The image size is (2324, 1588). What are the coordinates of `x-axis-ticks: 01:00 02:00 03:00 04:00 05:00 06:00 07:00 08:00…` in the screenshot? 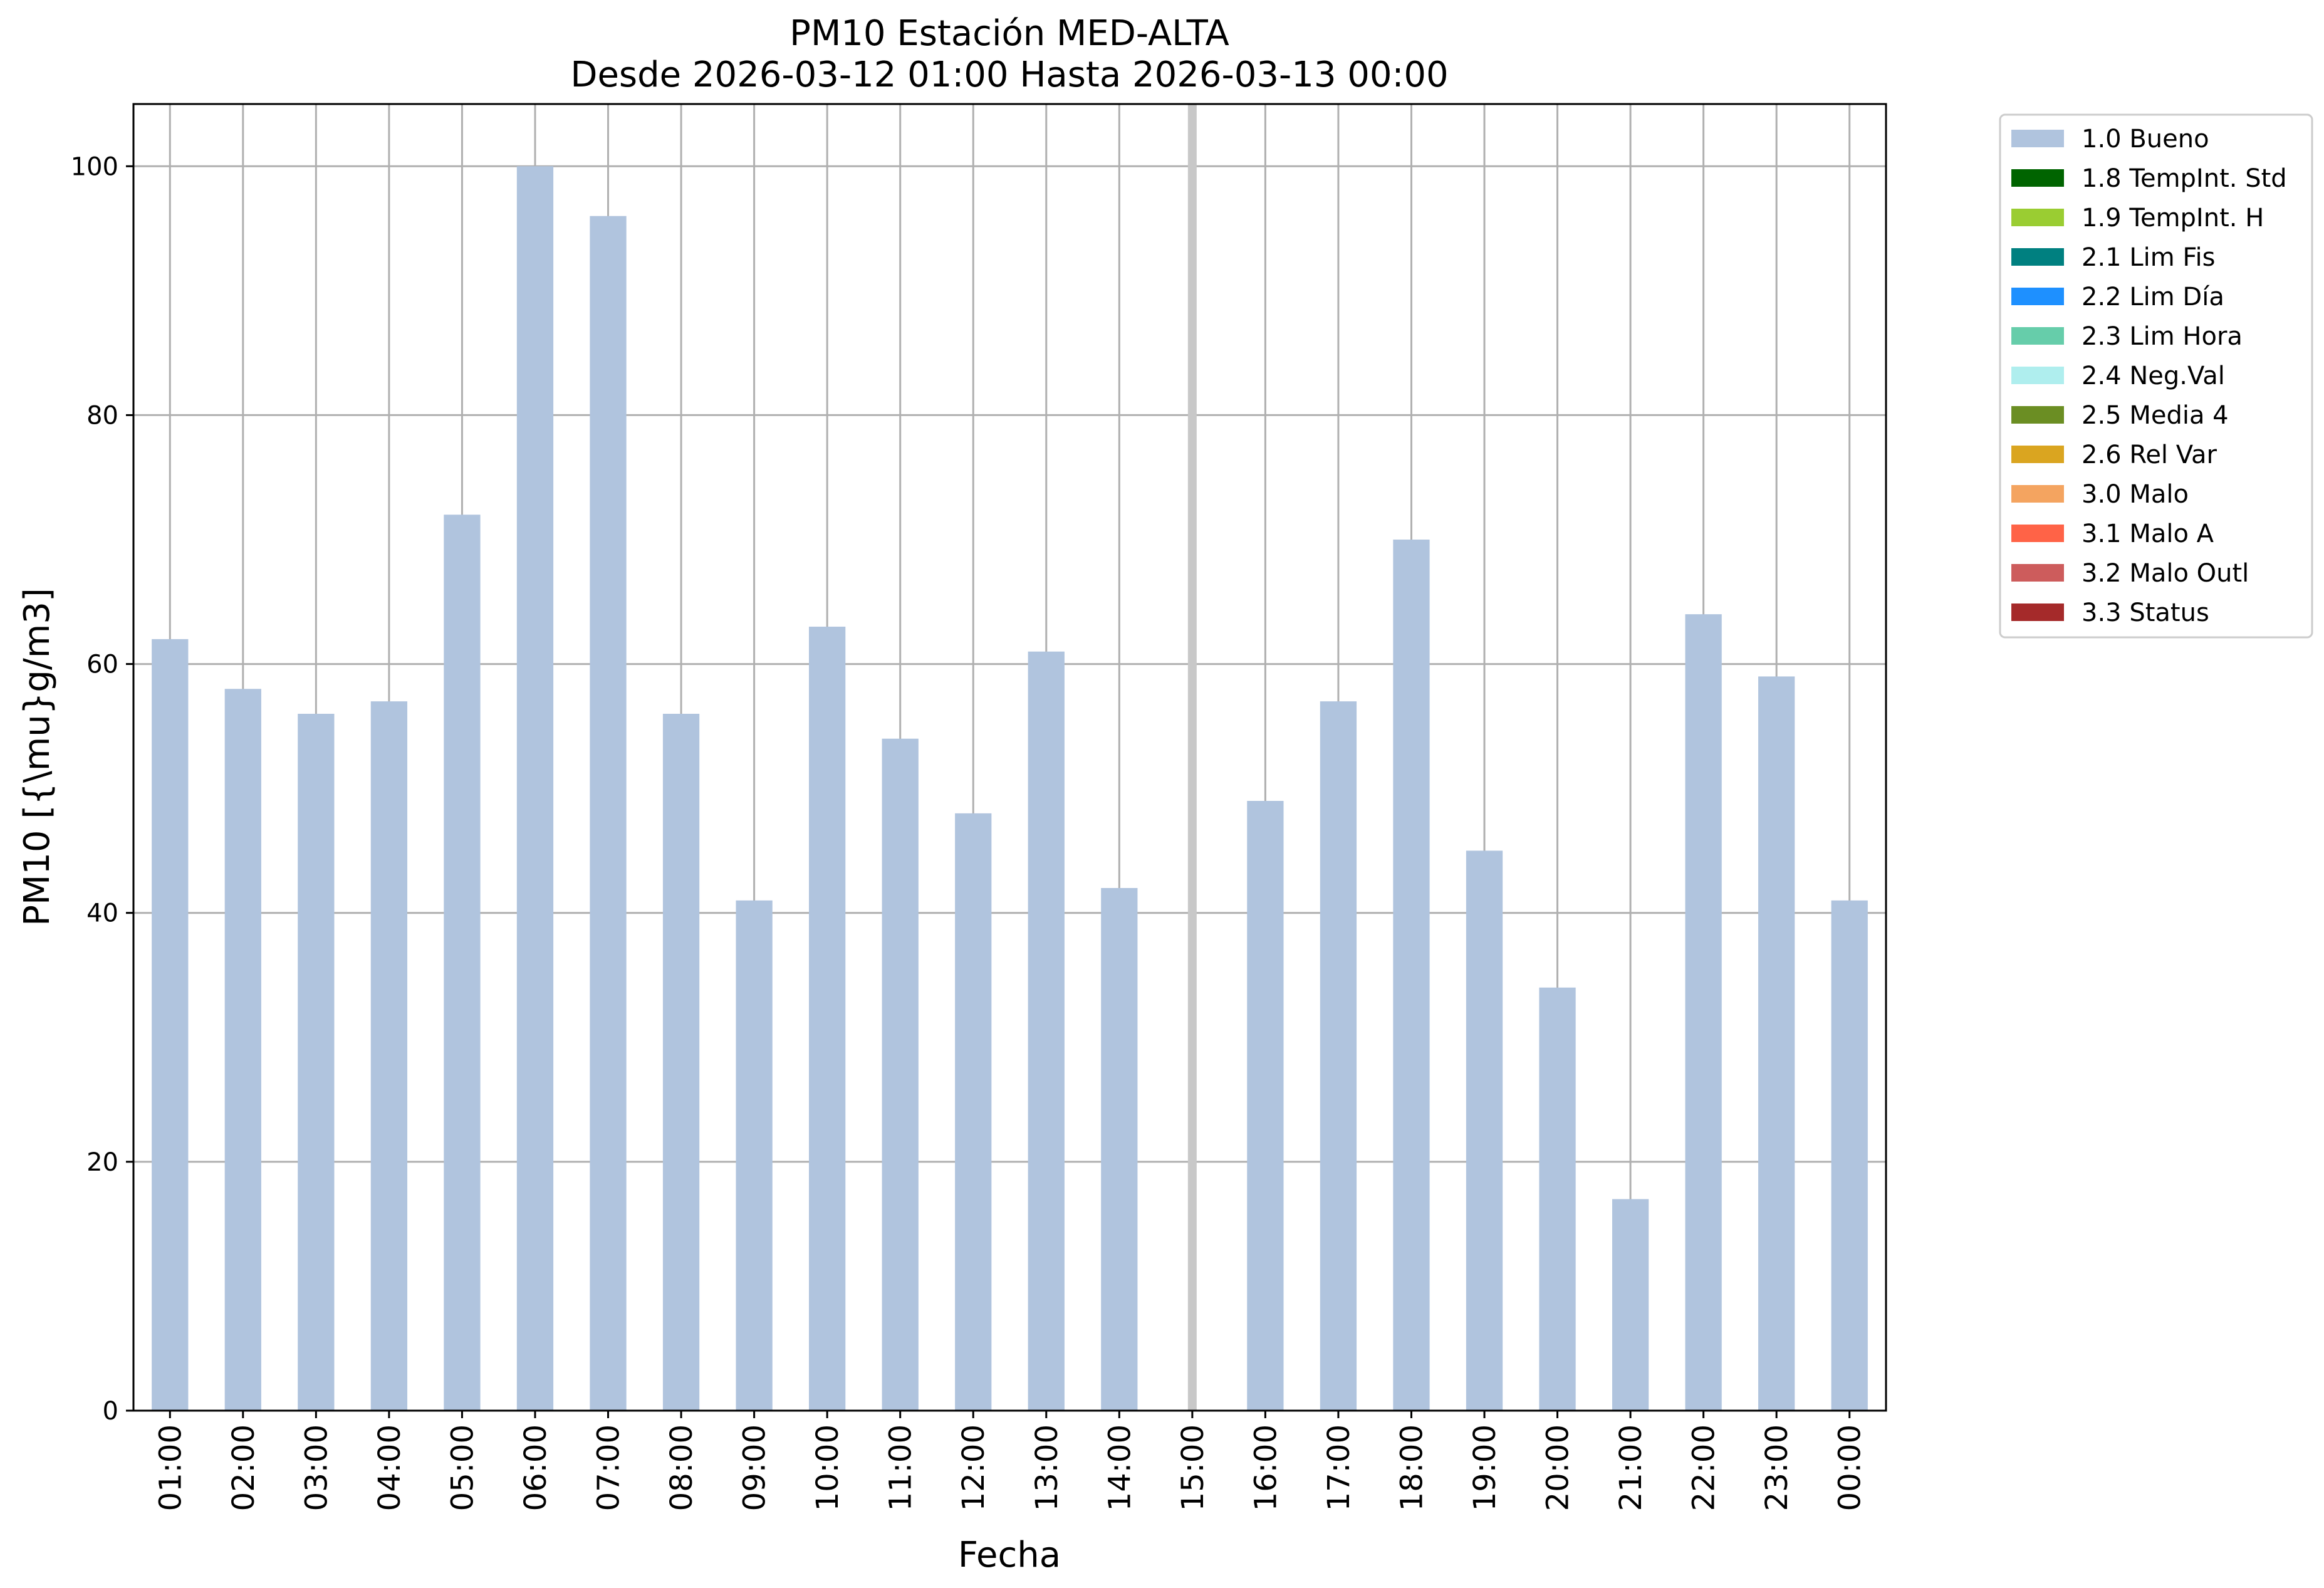 It's located at (1010, 1461).